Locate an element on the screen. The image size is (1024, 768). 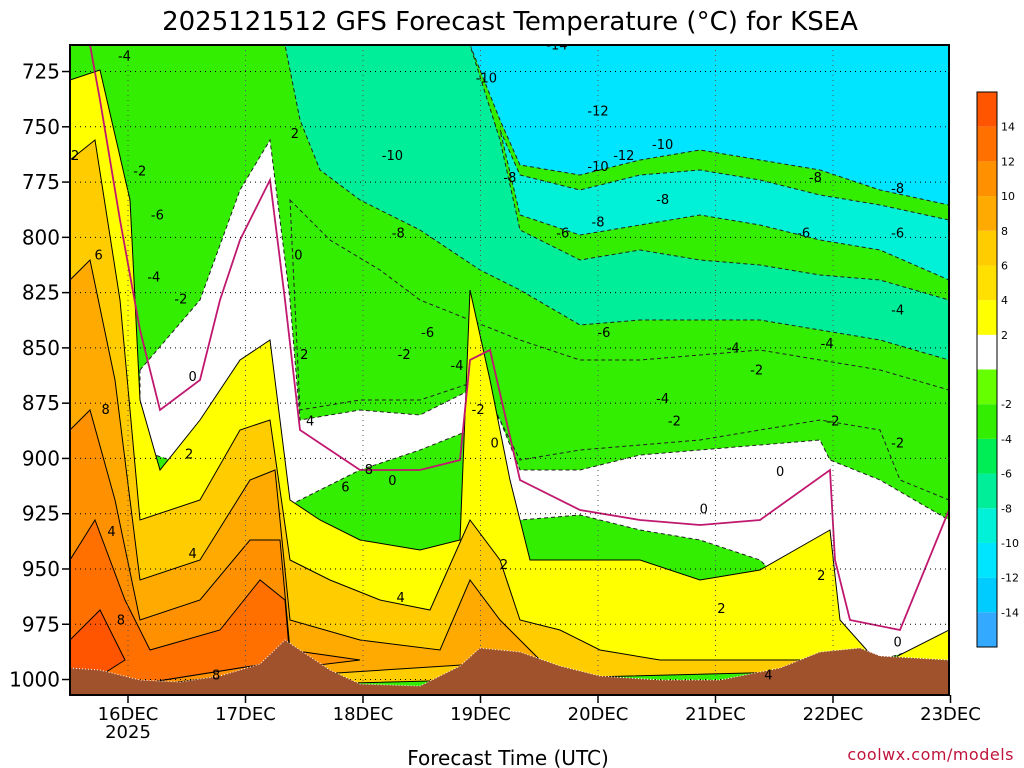
x-tick-label: 19DEC is located at coordinates (480, 714).